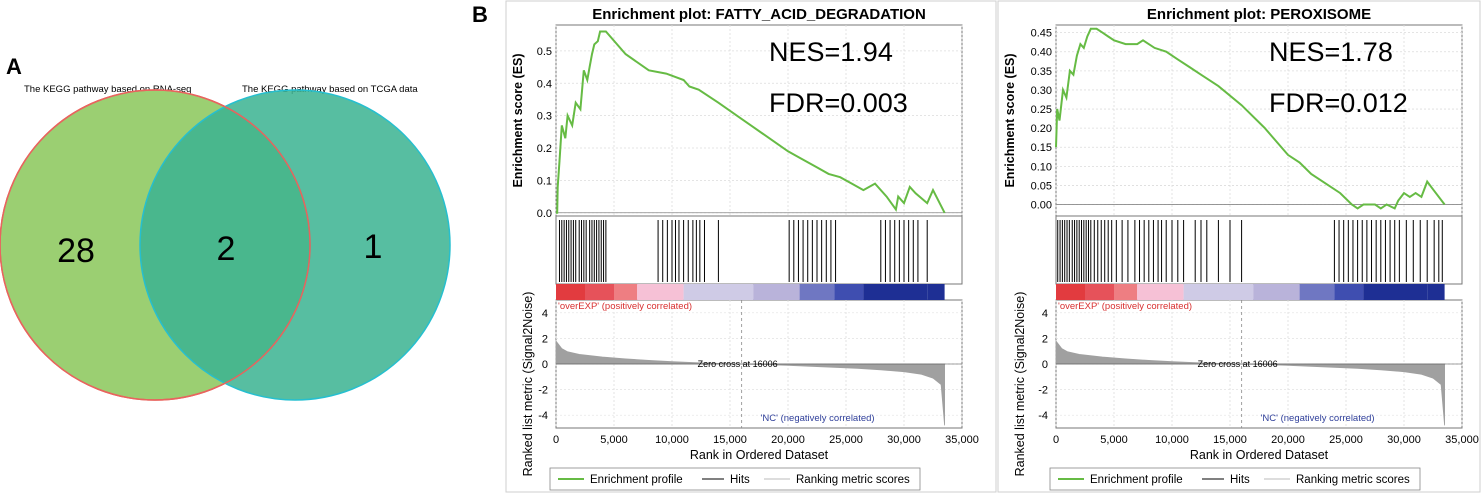 The height and width of the screenshot is (493, 1481). Describe the element at coordinates (14, 66) in the screenshot. I see `panel-a-letter: A` at that location.